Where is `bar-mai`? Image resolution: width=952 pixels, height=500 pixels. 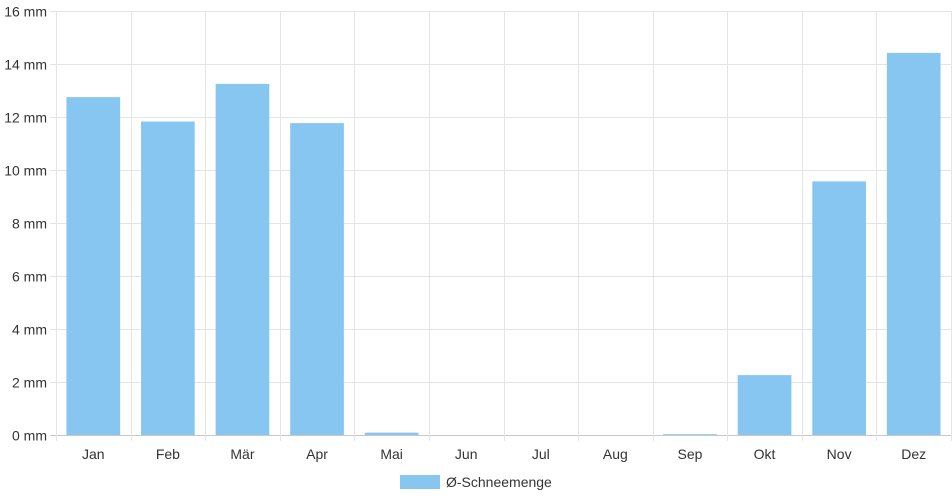 bar-mai is located at coordinates (391, 433).